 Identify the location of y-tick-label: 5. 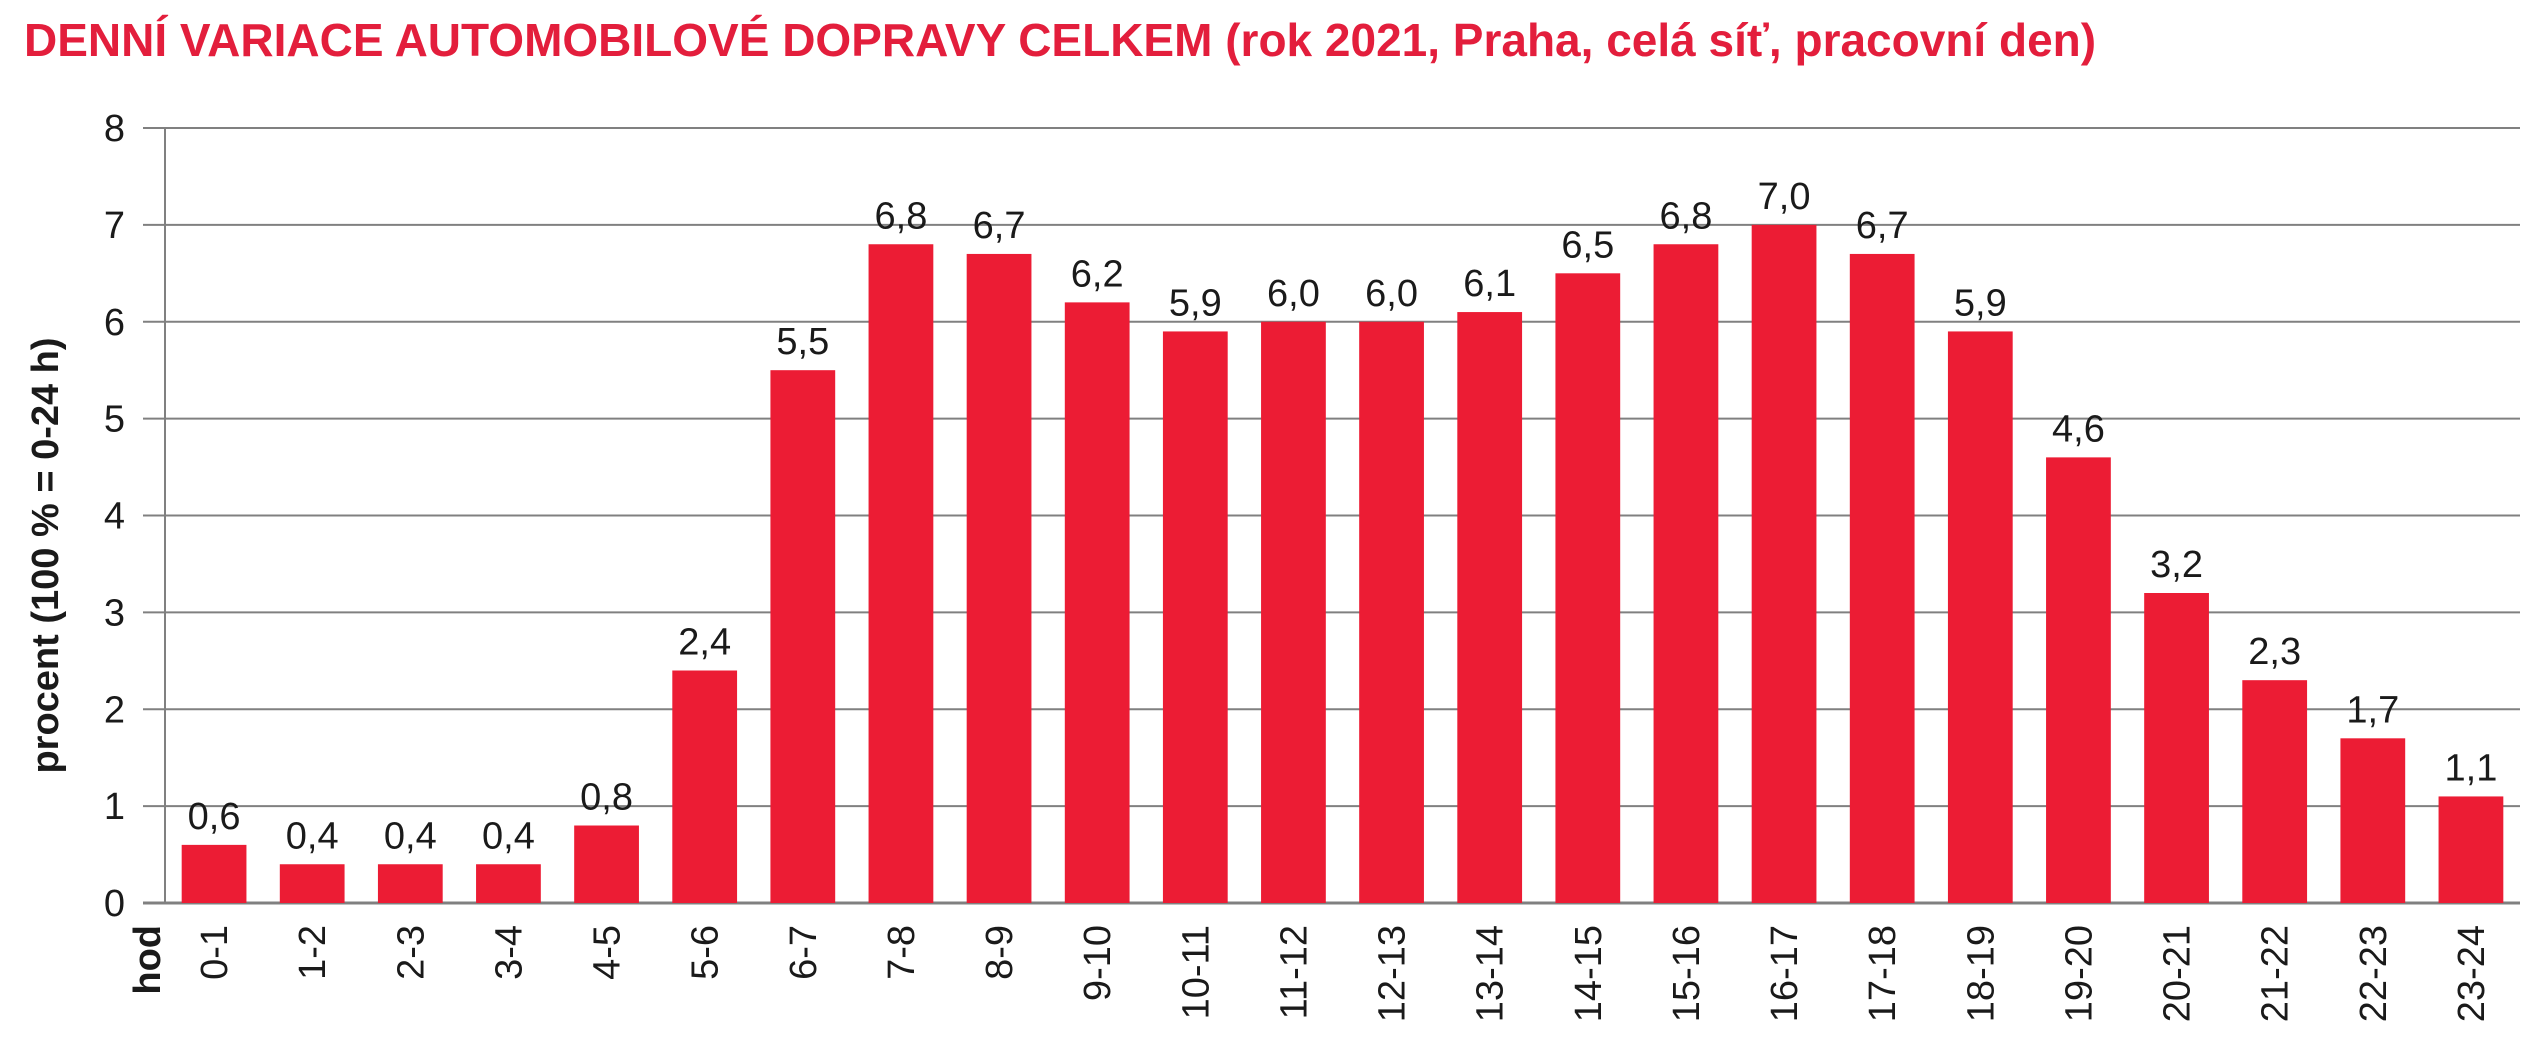
(114, 420).